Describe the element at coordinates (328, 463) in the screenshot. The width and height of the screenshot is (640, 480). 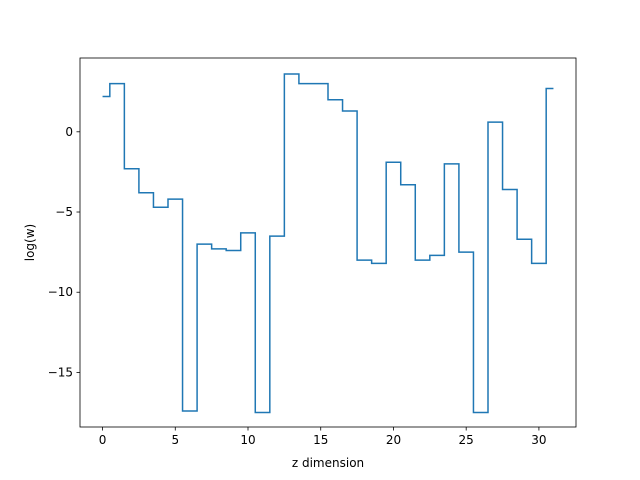
I see `x-axis-label: z dimension` at that location.